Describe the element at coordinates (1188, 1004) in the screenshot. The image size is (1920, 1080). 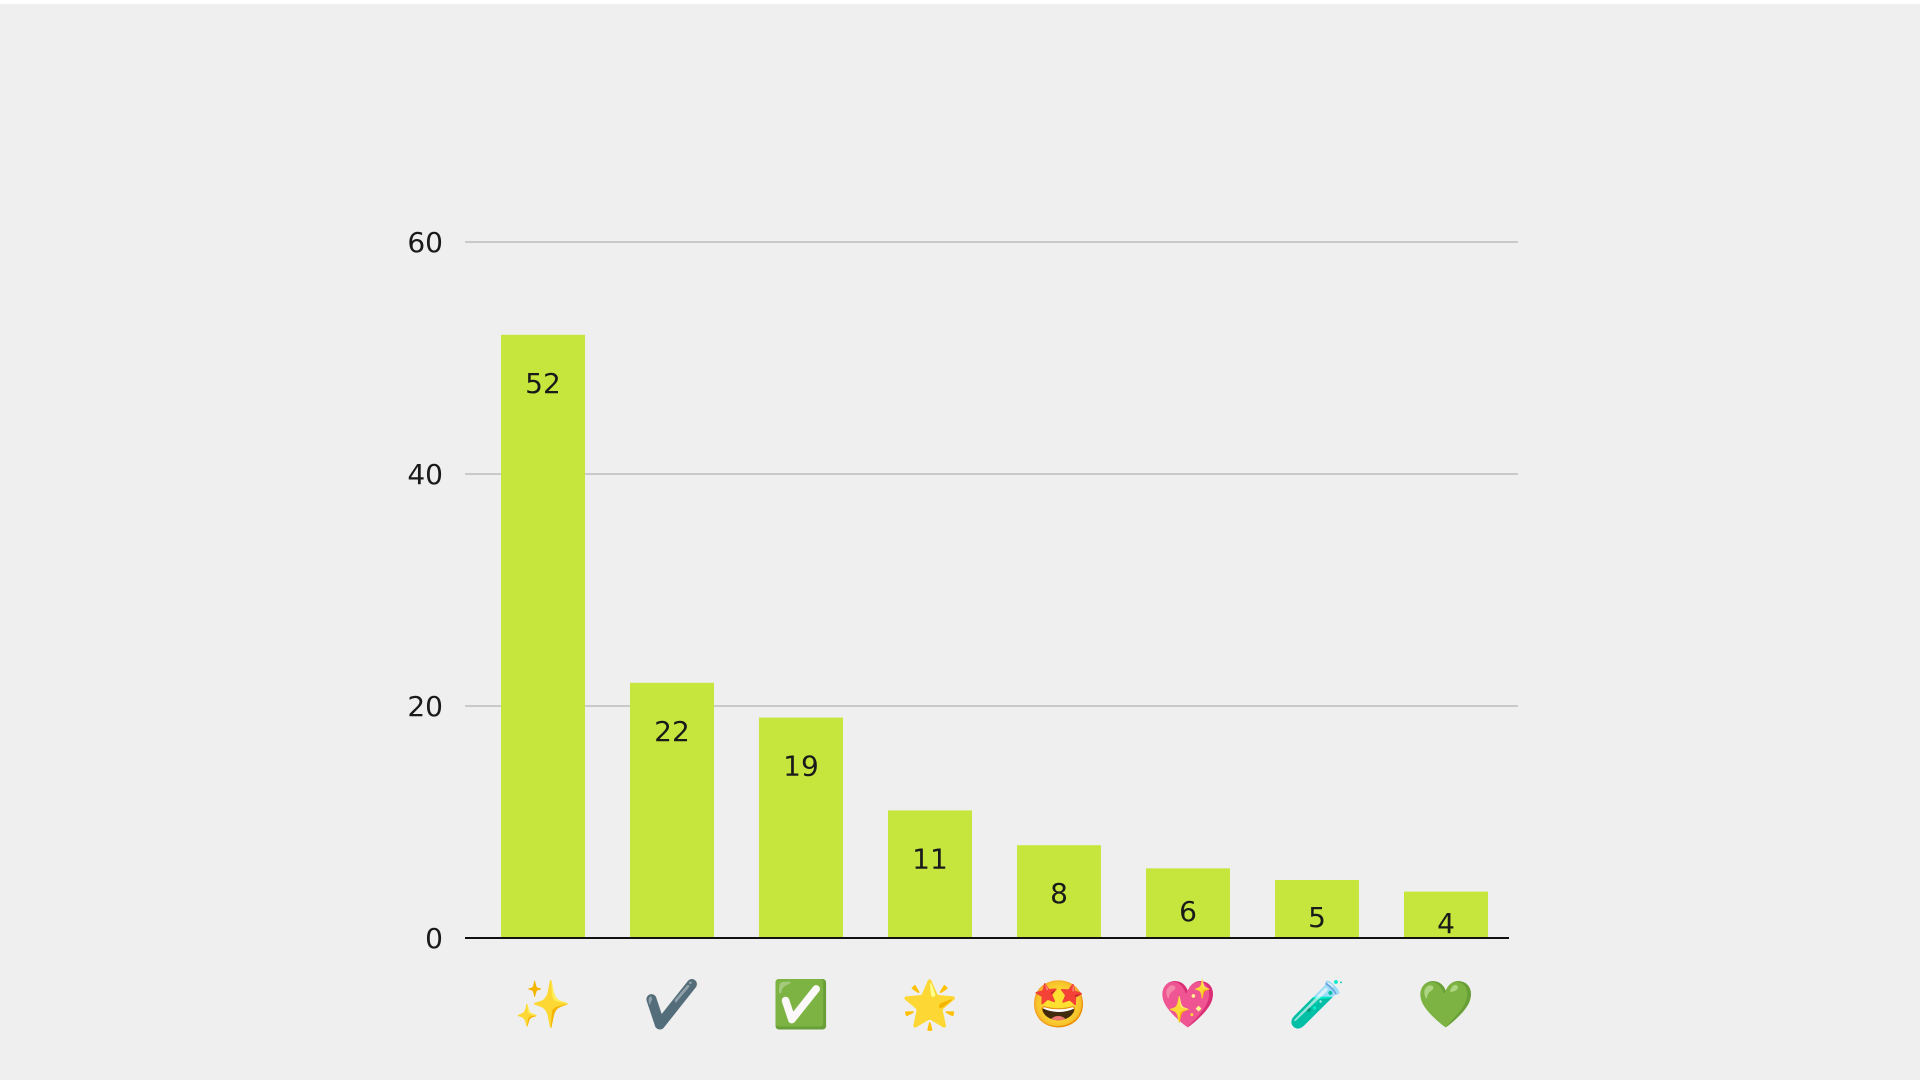
I see `x-category-label: 💖` at that location.